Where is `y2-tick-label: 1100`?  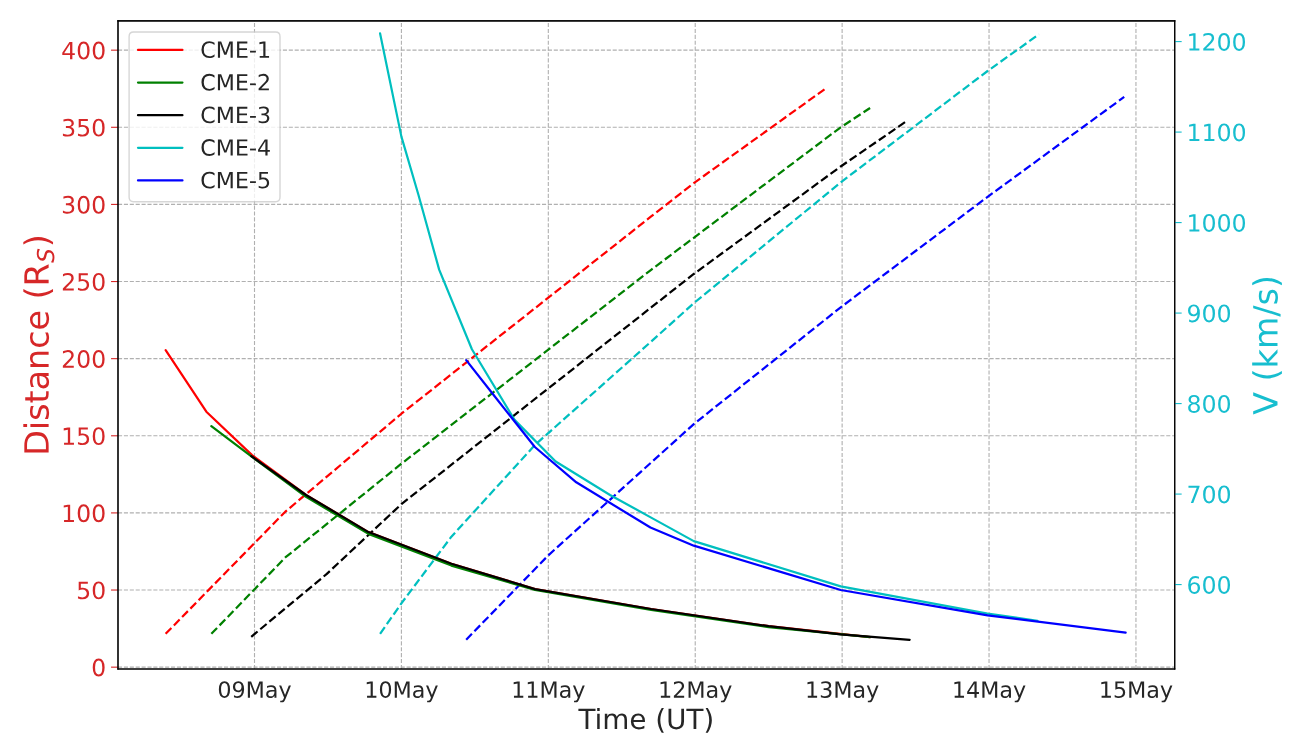
y2-tick-label: 1100 is located at coordinates (1217, 132).